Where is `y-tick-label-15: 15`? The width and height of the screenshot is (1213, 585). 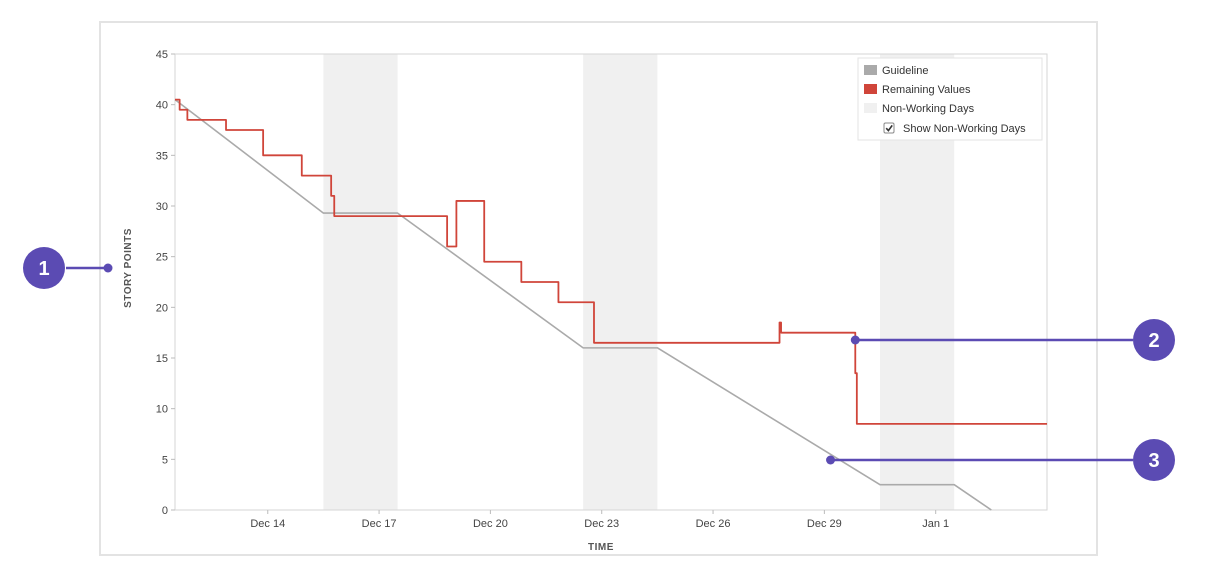
y-tick-label-15: 15 is located at coordinates (162, 359).